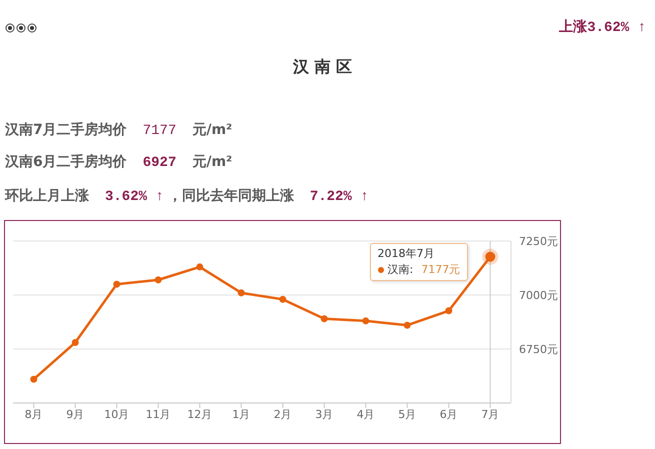 The width and height of the screenshot is (655, 449). I want to click on x-tick-label: 10月, so click(117, 414).